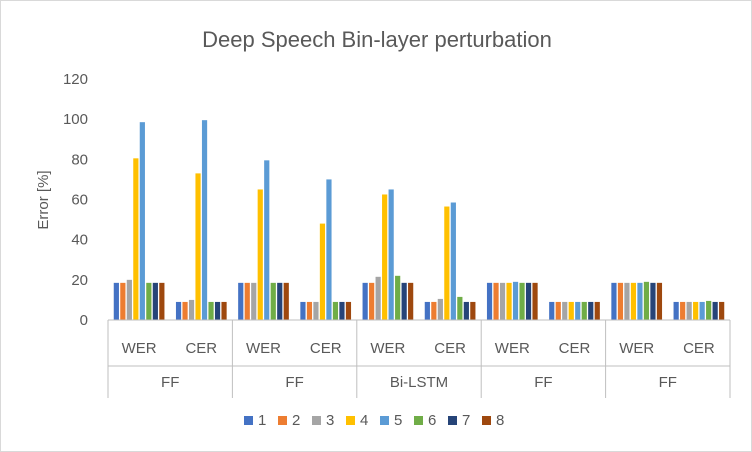  Describe the element at coordinates (79, 159) in the screenshot. I see `y-tick-label: 80` at that location.